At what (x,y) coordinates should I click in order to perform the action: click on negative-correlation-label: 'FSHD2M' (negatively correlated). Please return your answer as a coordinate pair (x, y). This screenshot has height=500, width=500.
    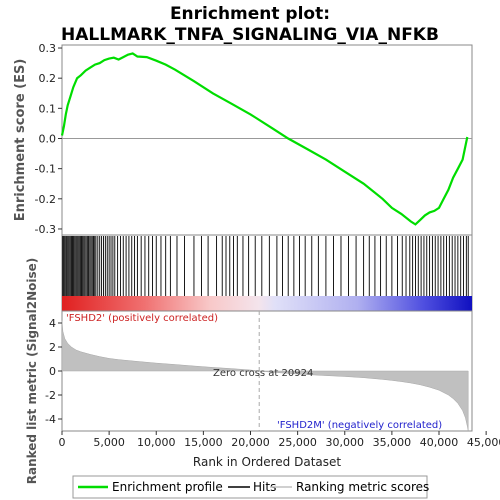
    Looking at the image, I should click on (359, 425).